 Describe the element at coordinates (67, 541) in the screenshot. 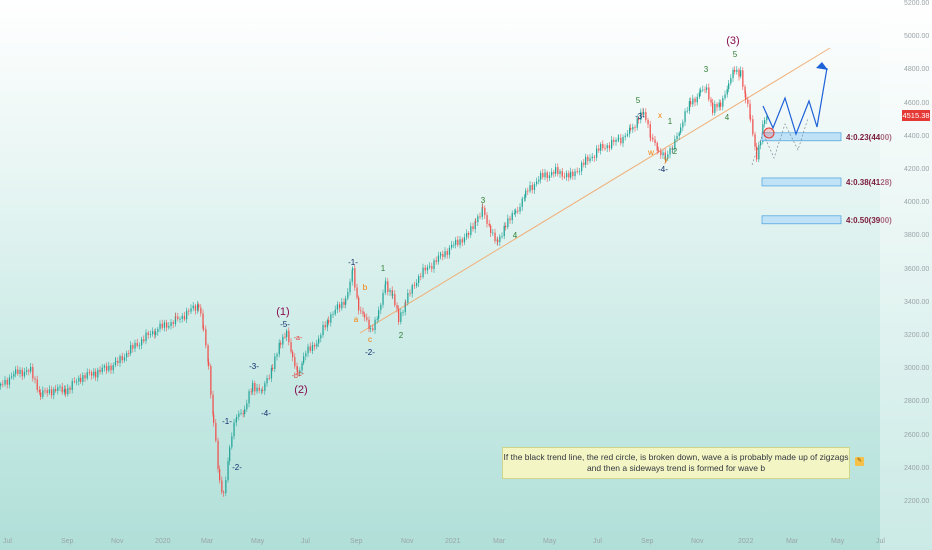

I see `time-tick: Sep` at that location.